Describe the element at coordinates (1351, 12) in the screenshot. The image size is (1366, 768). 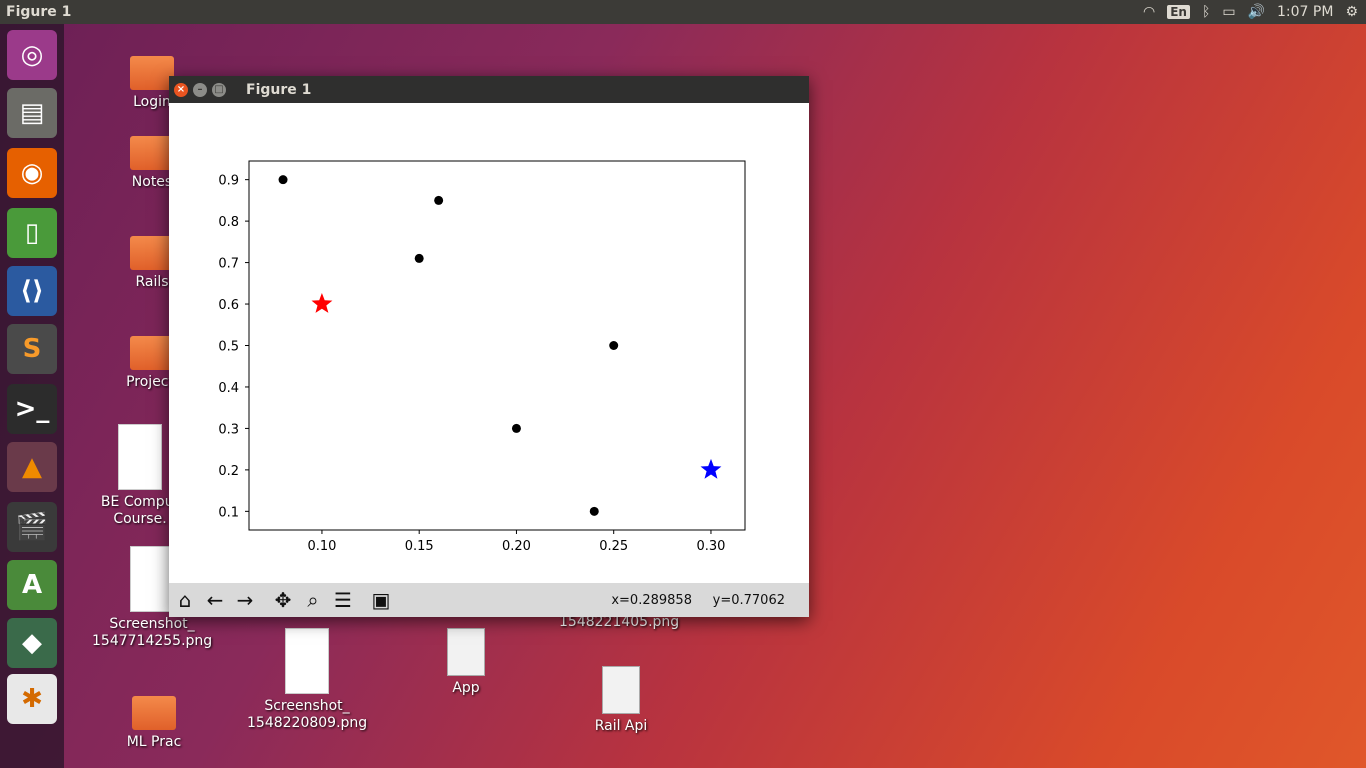
I see `gear-icon: ⚙` at that location.